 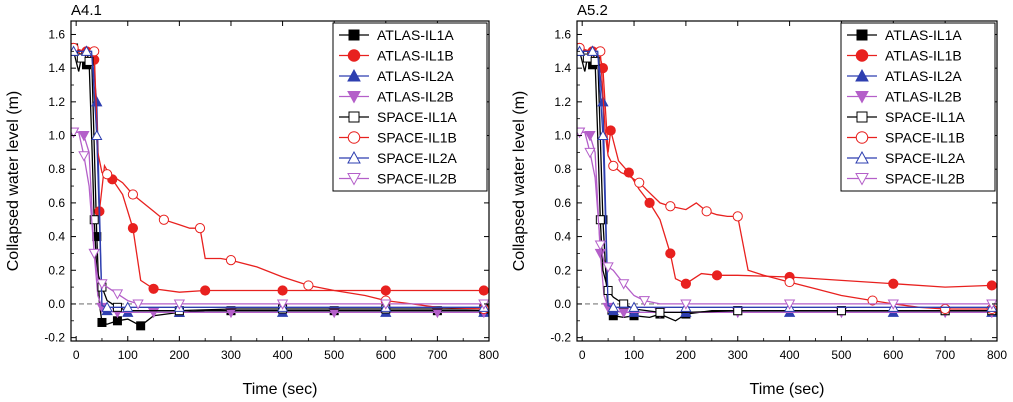 What do you see at coordinates (562, 169) in the screenshot?
I see `y-tick-label: 0.8` at bounding box center [562, 169].